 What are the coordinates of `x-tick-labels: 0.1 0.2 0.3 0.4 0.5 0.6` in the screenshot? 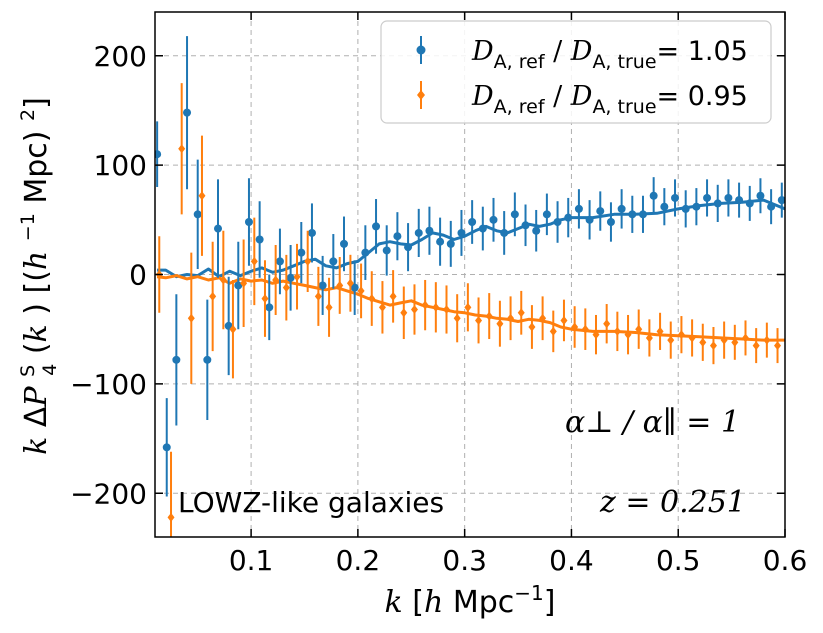 It's located at (518, 560).